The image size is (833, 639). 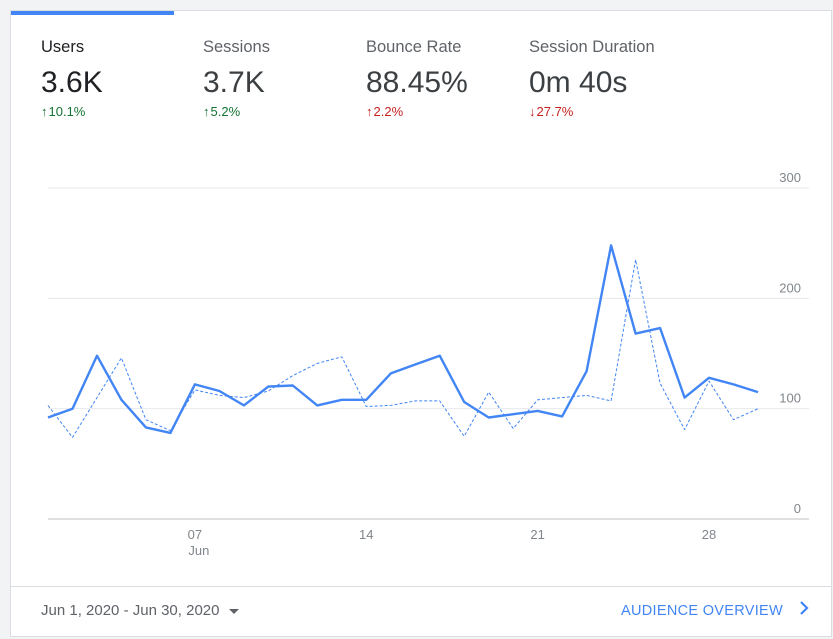 I want to click on metric-value: 0m 40s, so click(x=578, y=82).